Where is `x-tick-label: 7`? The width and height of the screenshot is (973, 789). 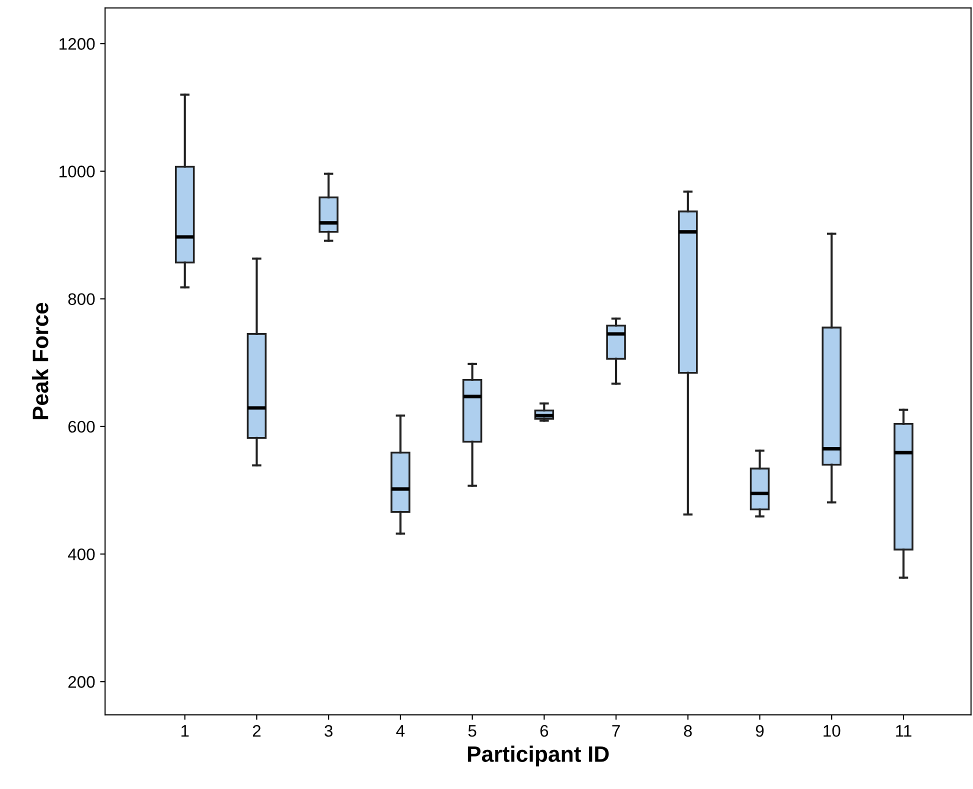 x-tick-label: 7 is located at coordinates (616, 731).